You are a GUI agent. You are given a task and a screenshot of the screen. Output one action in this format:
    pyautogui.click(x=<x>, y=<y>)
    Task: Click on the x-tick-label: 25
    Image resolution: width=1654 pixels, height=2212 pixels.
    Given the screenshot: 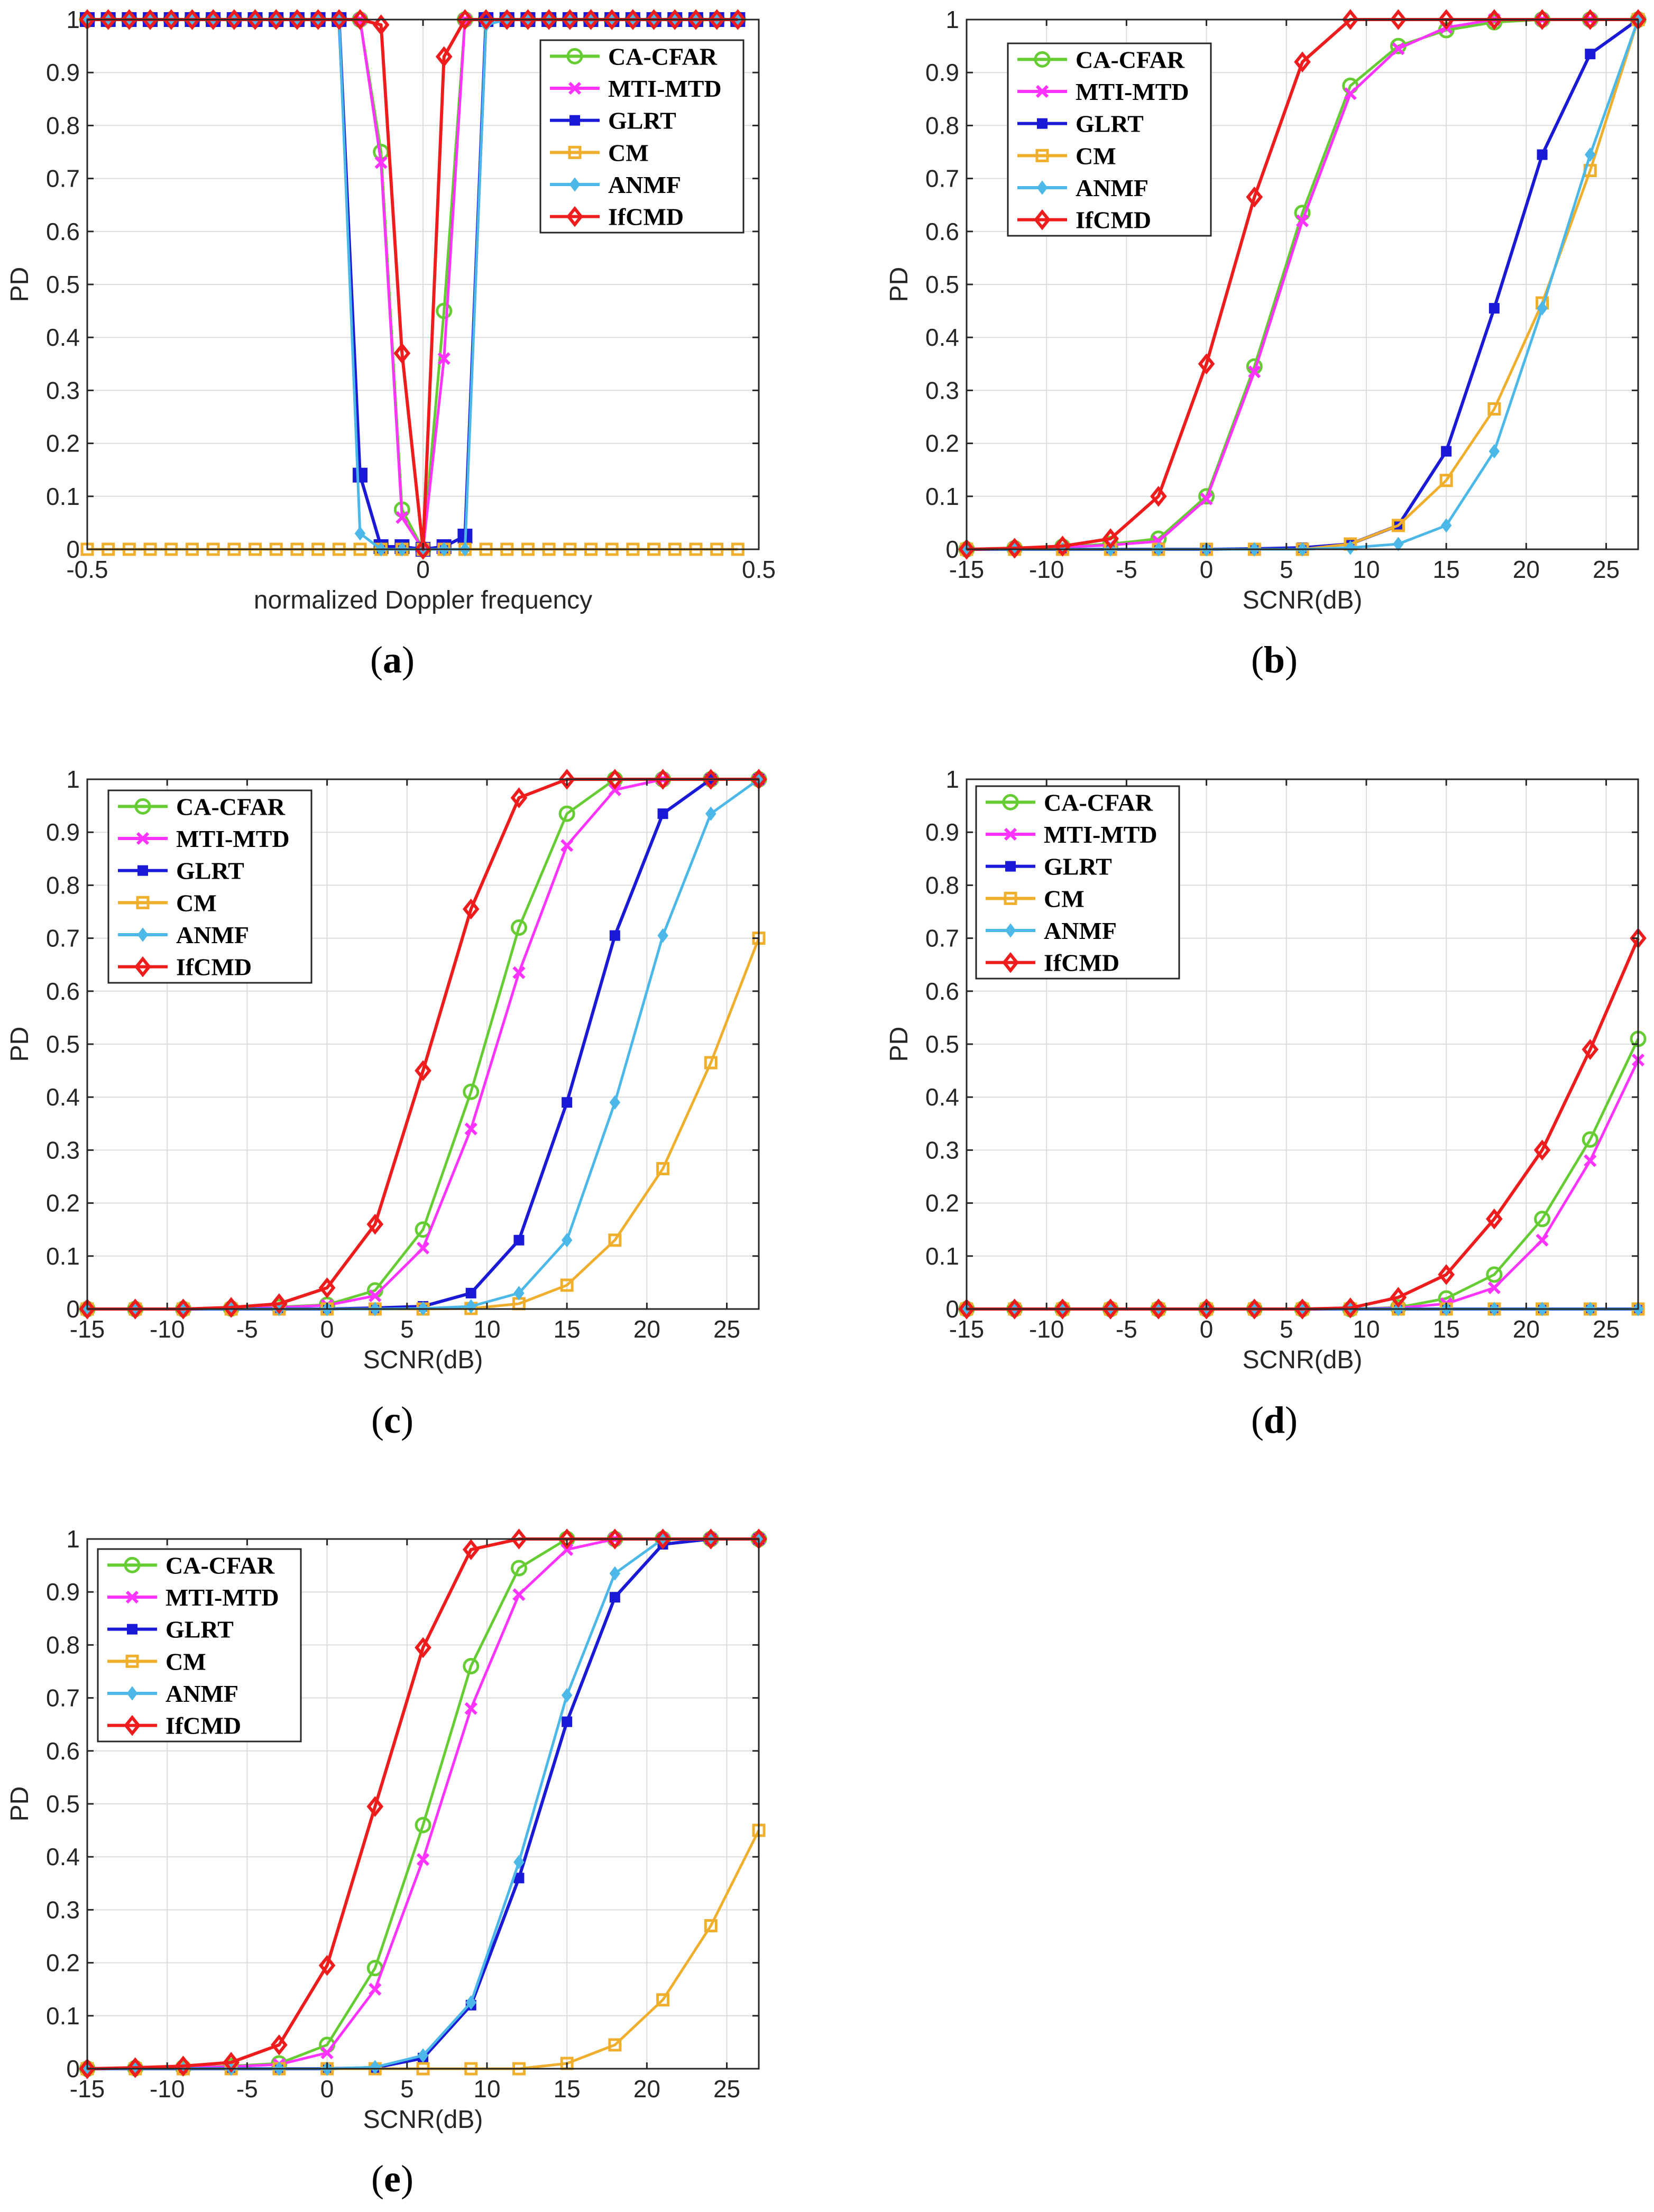 What is the action you would take?
    pyautogui.click(x=726, y=1329)
    